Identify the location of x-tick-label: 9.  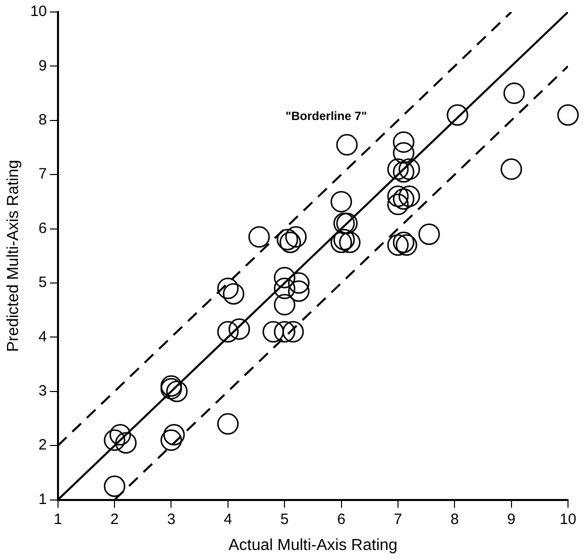
(511, 519).